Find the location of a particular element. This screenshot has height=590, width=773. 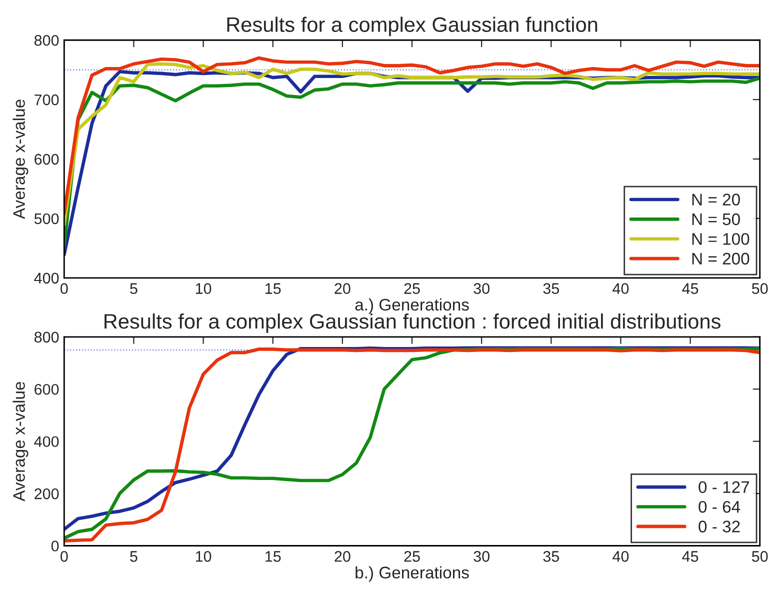

legend-label: 0 - 64 is located at coordinates (719, 506).